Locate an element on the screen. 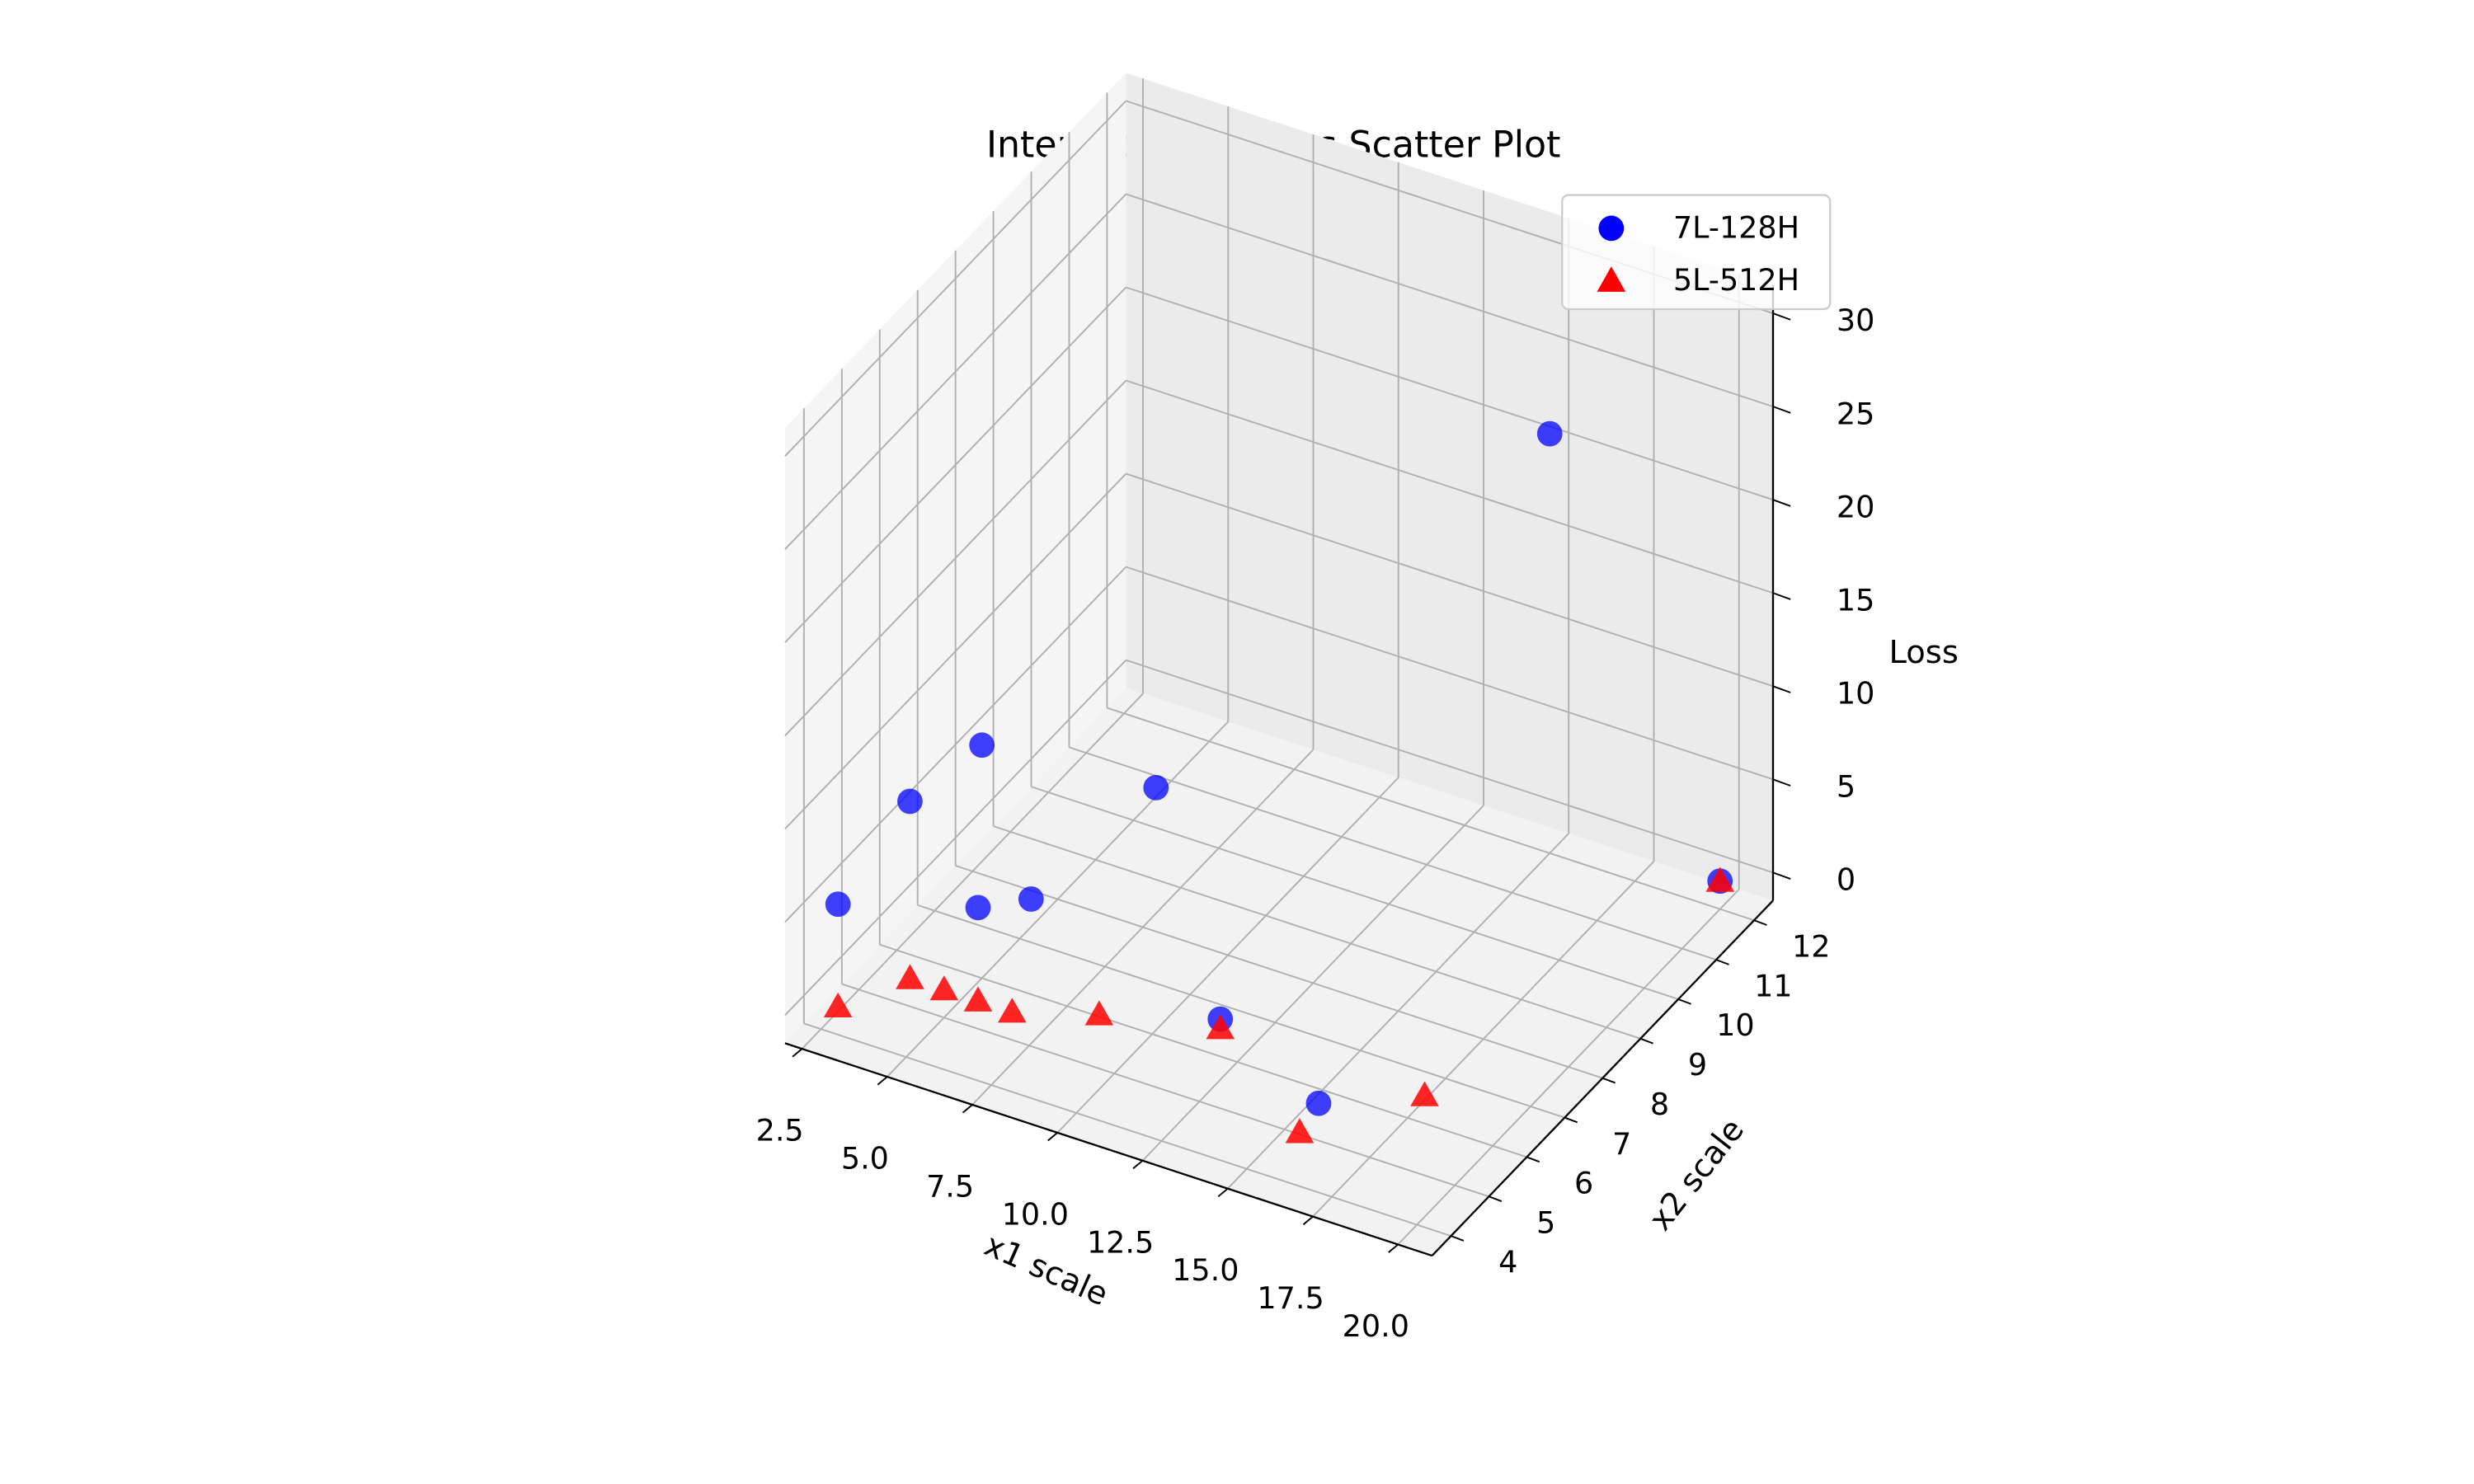  y-tick-label: 9 is located at coordinates (1697, 1064).